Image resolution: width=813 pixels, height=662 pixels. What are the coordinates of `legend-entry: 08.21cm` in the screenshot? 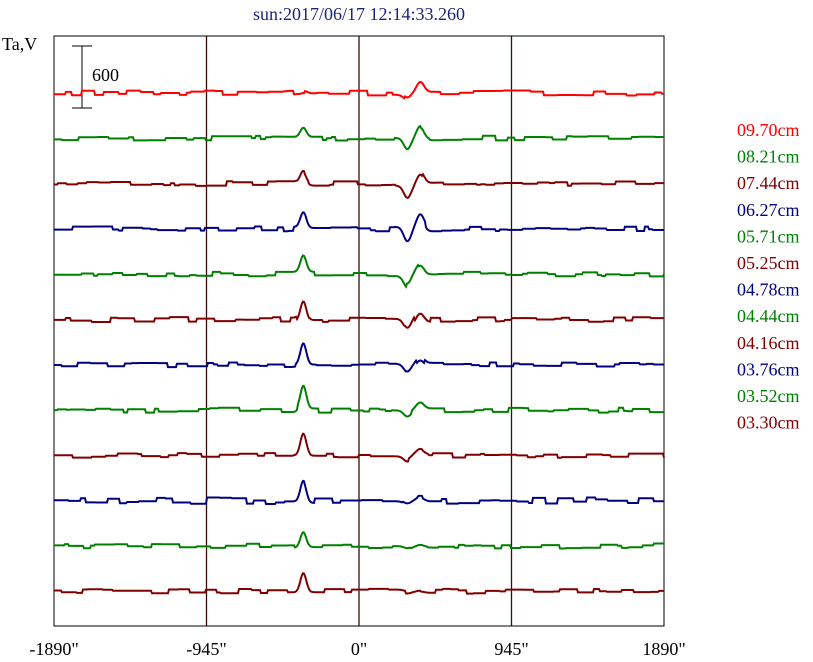 It's located at (768, 157).